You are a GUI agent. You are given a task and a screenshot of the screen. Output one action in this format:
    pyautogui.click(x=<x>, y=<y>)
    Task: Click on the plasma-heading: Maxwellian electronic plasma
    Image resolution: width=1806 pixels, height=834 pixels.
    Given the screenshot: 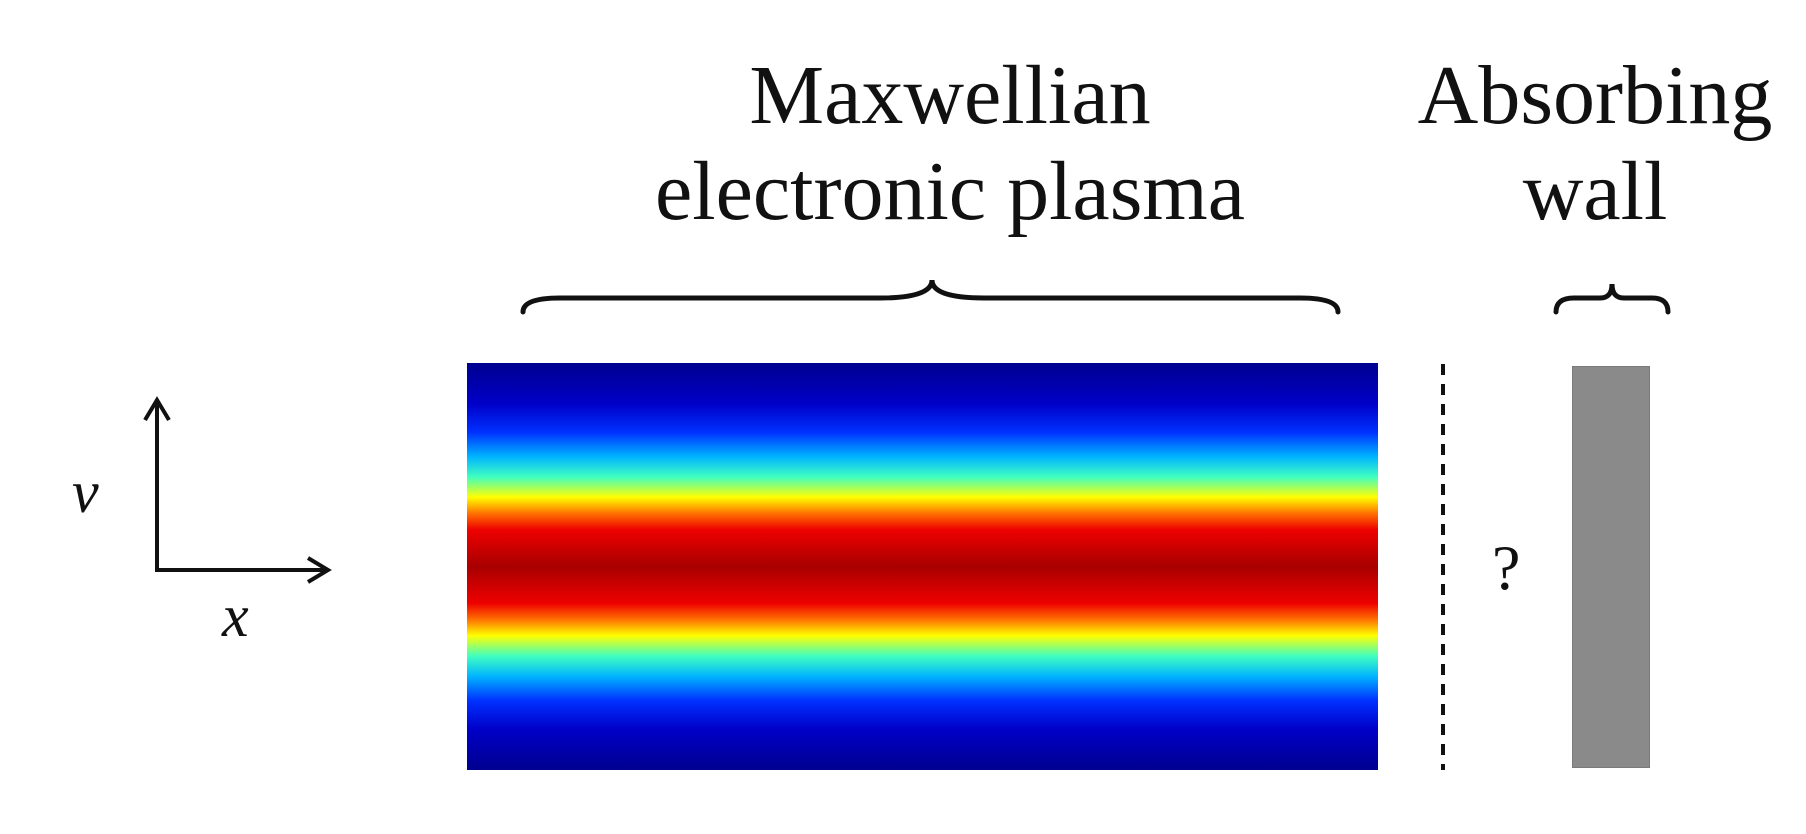 What is the action you would take?
    pyautogui.click(x=950, y=144)
    